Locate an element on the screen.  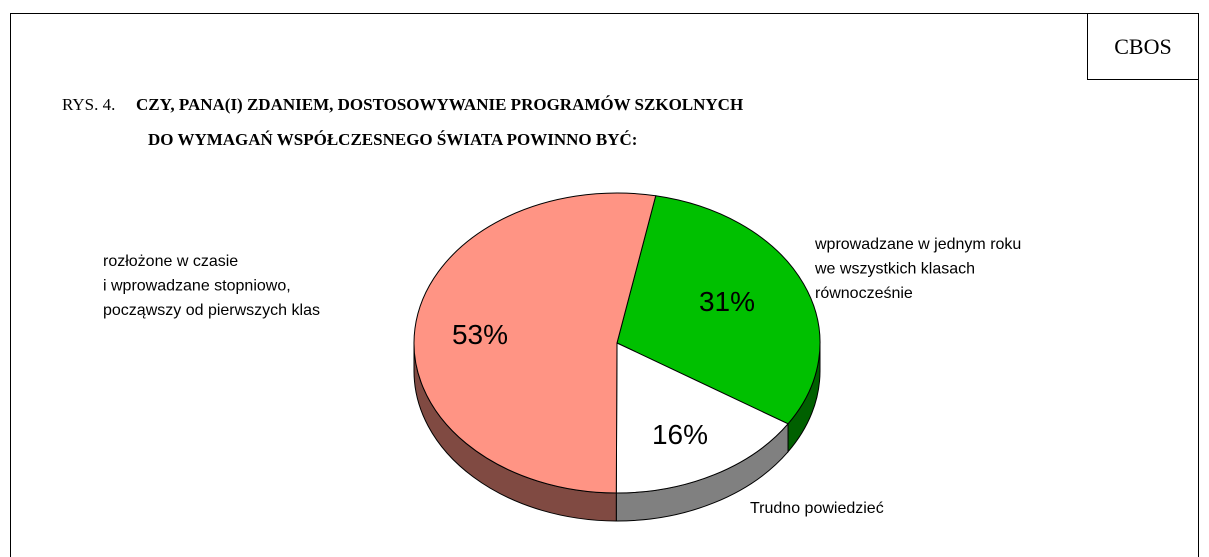
category-label: równocześnie is located at coordinates (864, 293).